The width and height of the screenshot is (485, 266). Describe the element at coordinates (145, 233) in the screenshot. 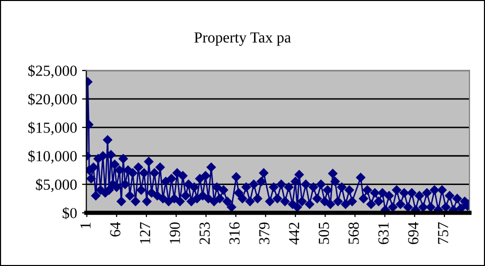

I see `x-tick-label: 127` at that location.